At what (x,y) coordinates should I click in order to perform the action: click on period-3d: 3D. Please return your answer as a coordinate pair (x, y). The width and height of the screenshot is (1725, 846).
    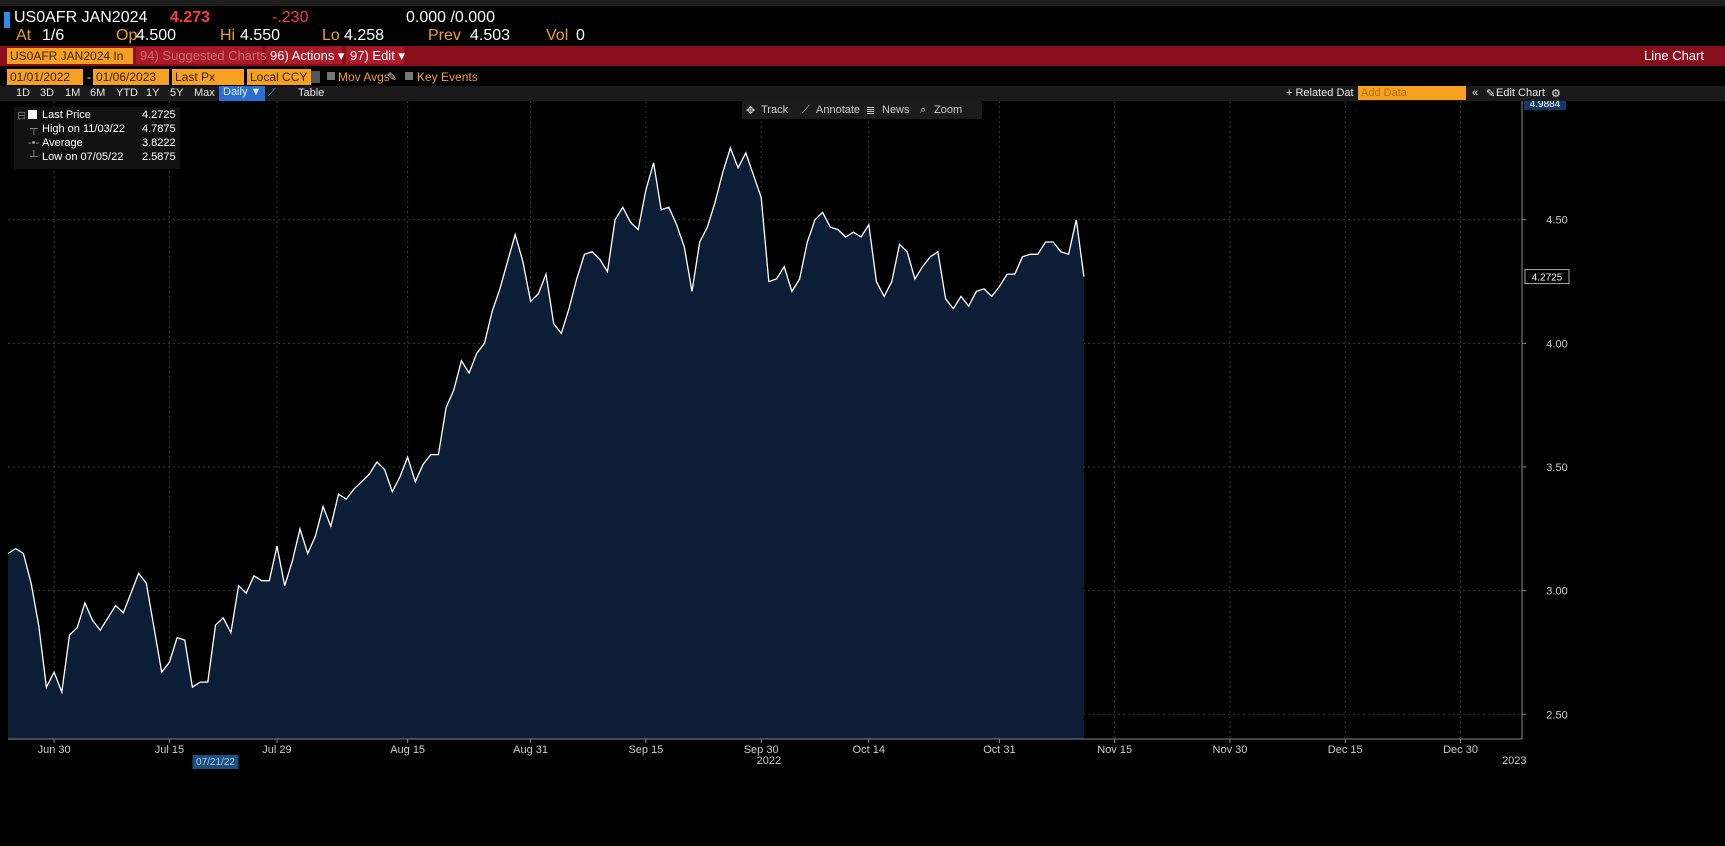
    Looking at the image, I should click on (47, 93).